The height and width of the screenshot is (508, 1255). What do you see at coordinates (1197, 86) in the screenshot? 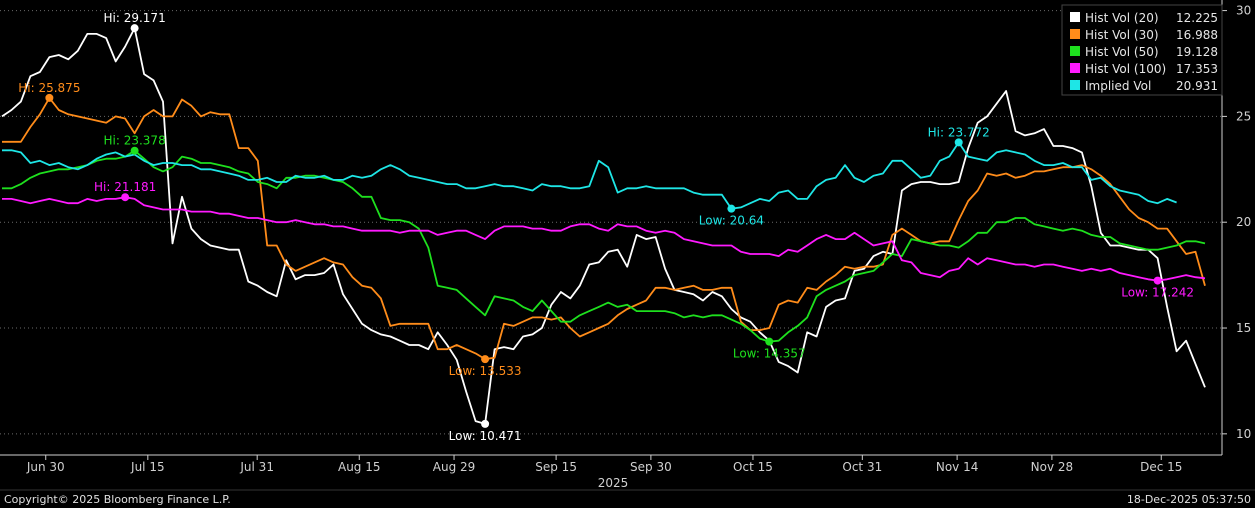
I see `legend-value: 20.931` at bounding box center [1197, 86].